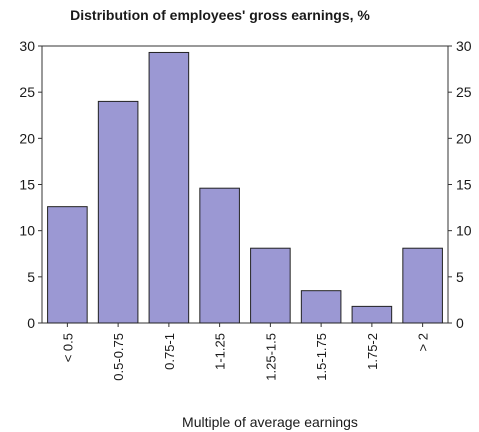  Describe the element at coordinates (464, 138) in the screenshot. I see `y-tick-label-right: 20` at that location.